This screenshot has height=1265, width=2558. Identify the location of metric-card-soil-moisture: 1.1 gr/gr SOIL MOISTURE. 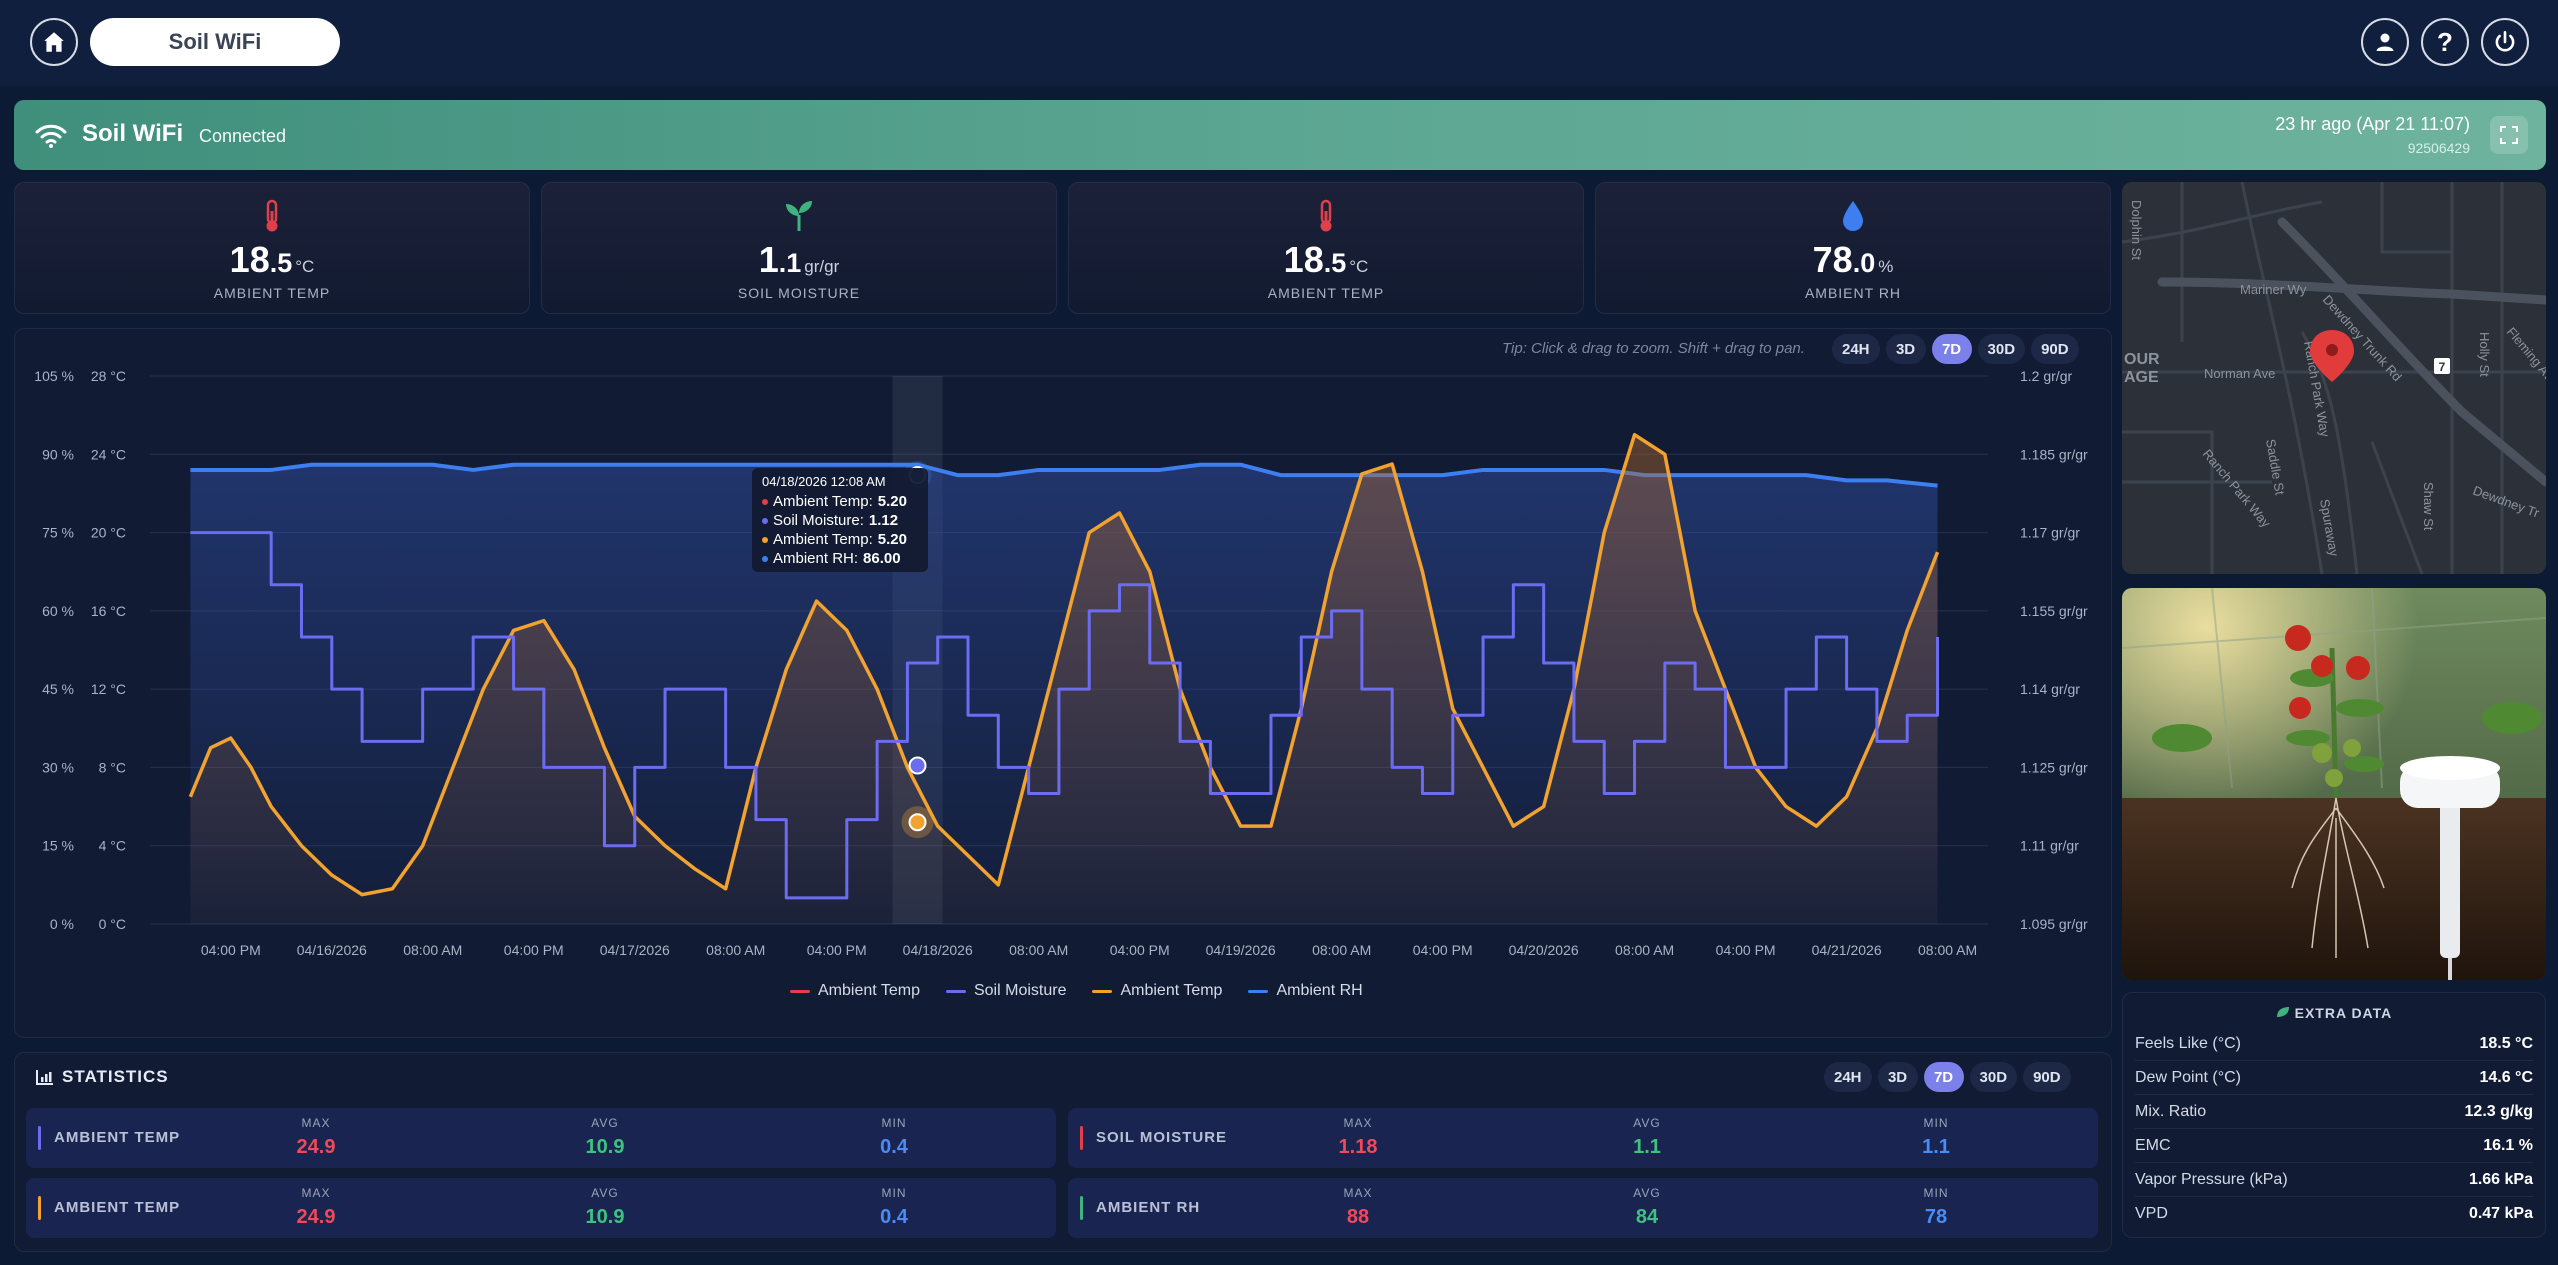
(799, 248).